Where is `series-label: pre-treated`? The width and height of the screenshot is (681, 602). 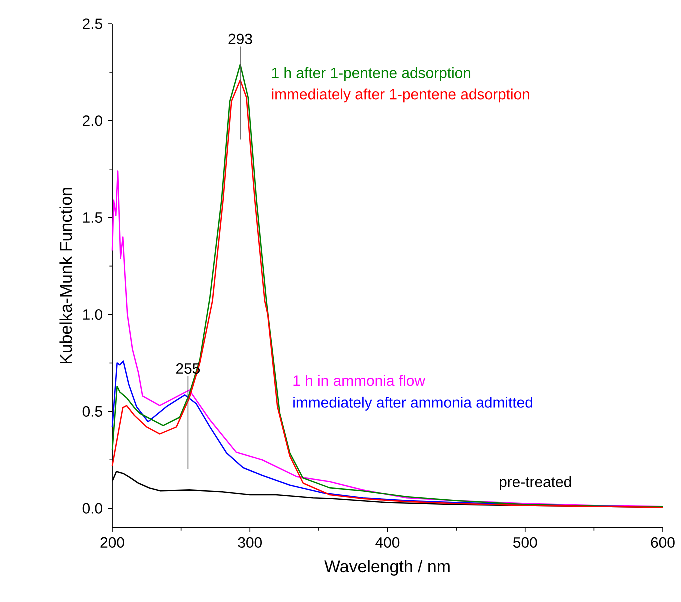 series-label: pre-treated is located at coordinates (536, 483).